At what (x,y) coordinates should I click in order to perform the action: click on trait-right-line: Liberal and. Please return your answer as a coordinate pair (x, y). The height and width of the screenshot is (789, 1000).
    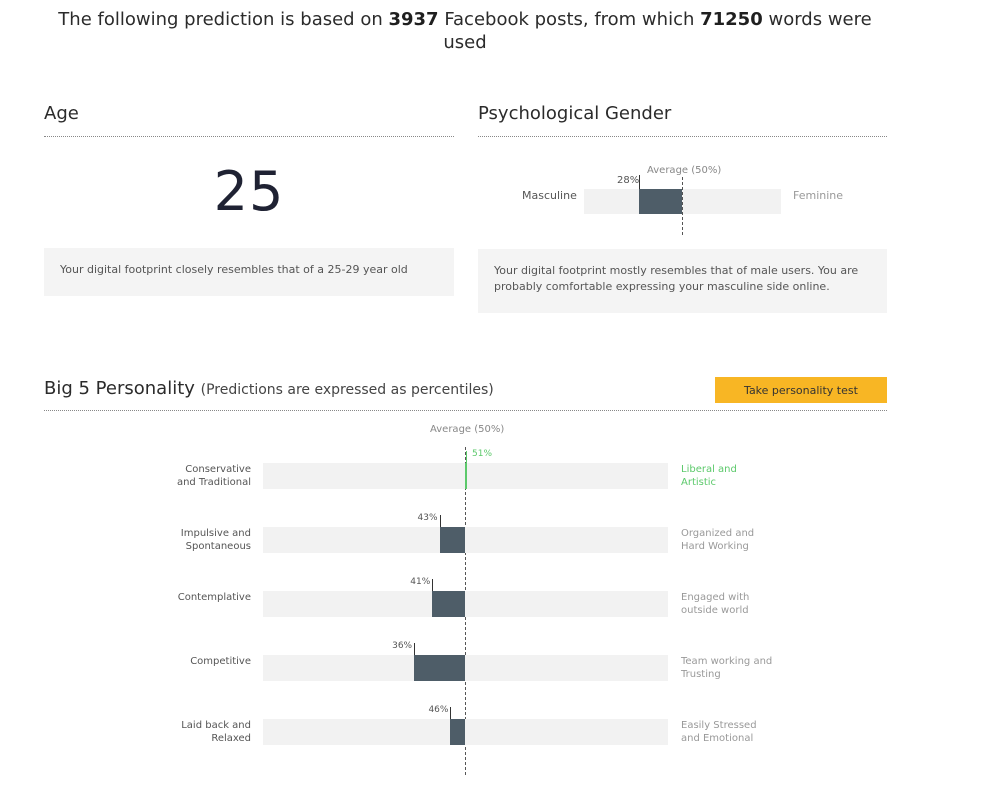
    Looking at the image, I should click on (709, 469).